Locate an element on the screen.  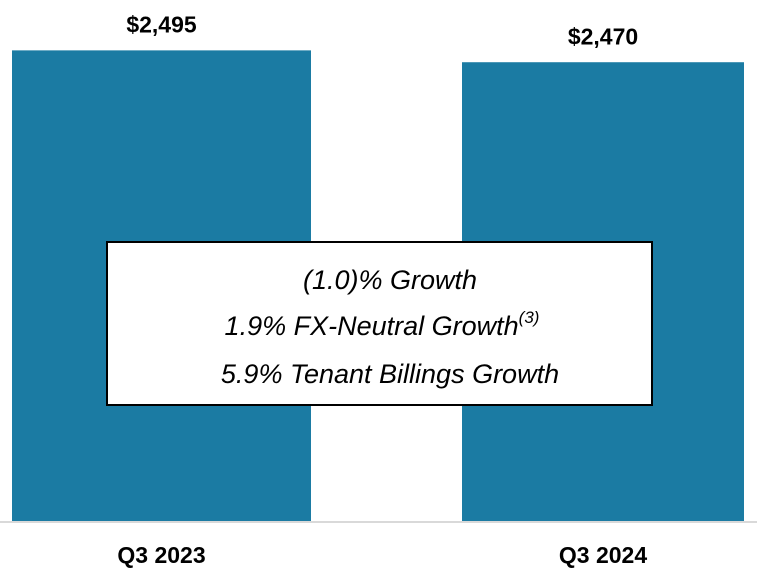
value-label: $2,470 is located at coordinates (603, 36).